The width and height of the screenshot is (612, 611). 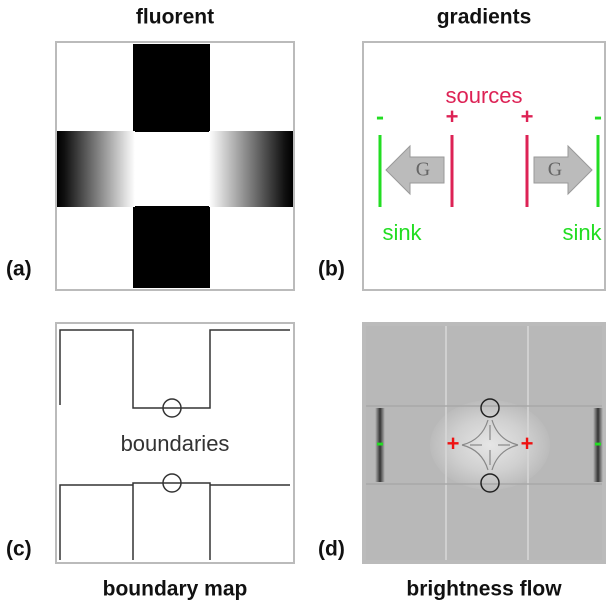 What do you see at coordinates (19, 549) in the screenshot?
I see `panel-label: (c)` at bounding box center [19, 549].